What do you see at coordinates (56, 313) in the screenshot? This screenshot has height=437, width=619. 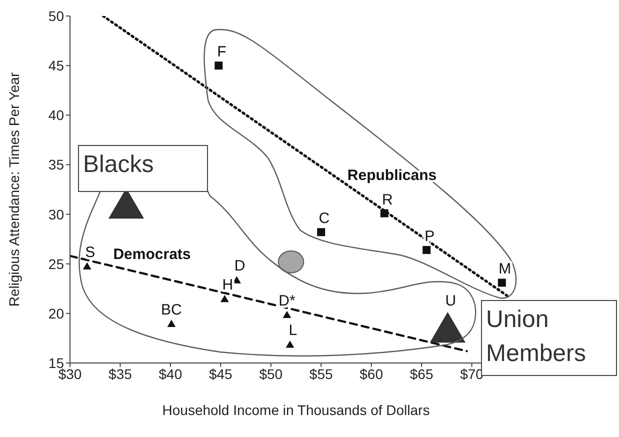 I see `y-tick-label: 20` at bounding box center [56, 313].